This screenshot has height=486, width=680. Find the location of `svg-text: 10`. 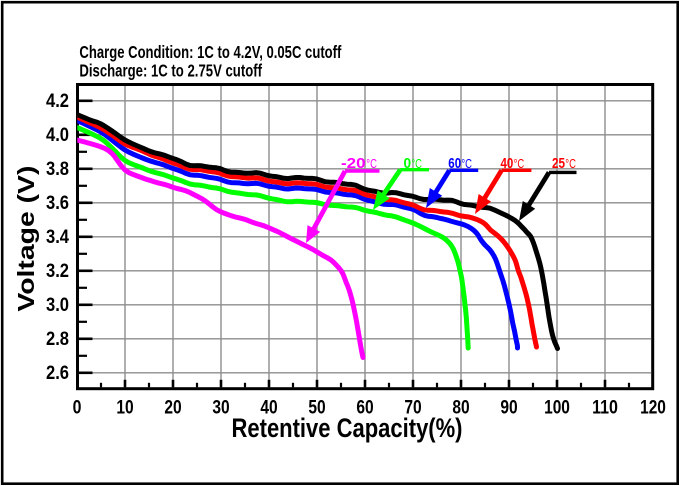

svg-text: 10 is located at coordinates (124, 408).